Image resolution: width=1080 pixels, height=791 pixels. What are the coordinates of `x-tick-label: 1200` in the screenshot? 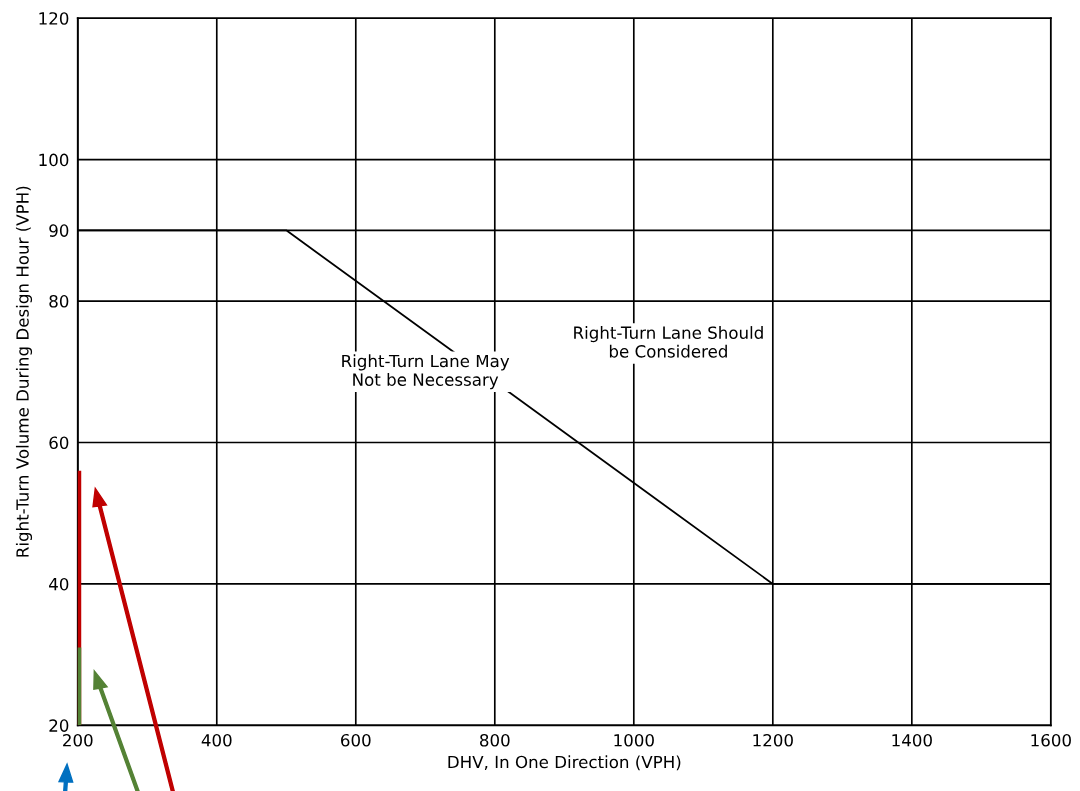 It's located at (773, 740).